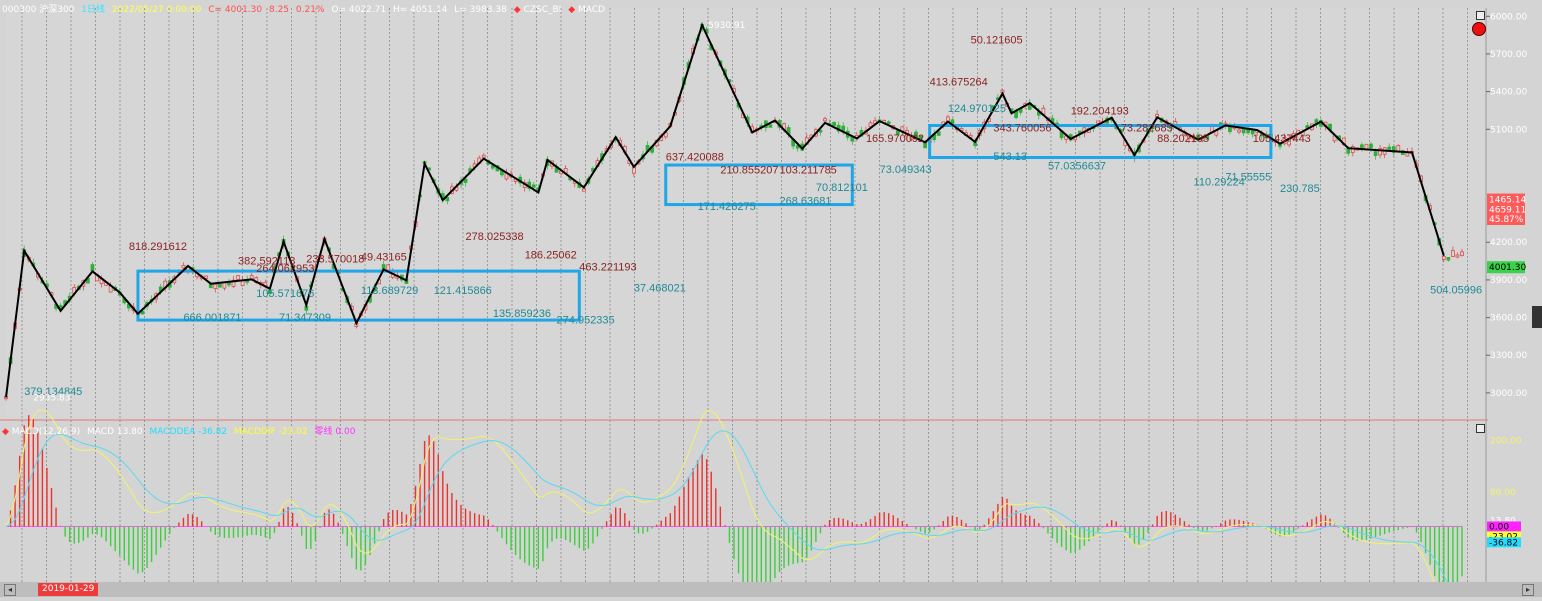 The image size is (1542, 601). Describe the element at coordinates (1537, 317) in the screenshot. I see `side-collapse-handle` at that location.